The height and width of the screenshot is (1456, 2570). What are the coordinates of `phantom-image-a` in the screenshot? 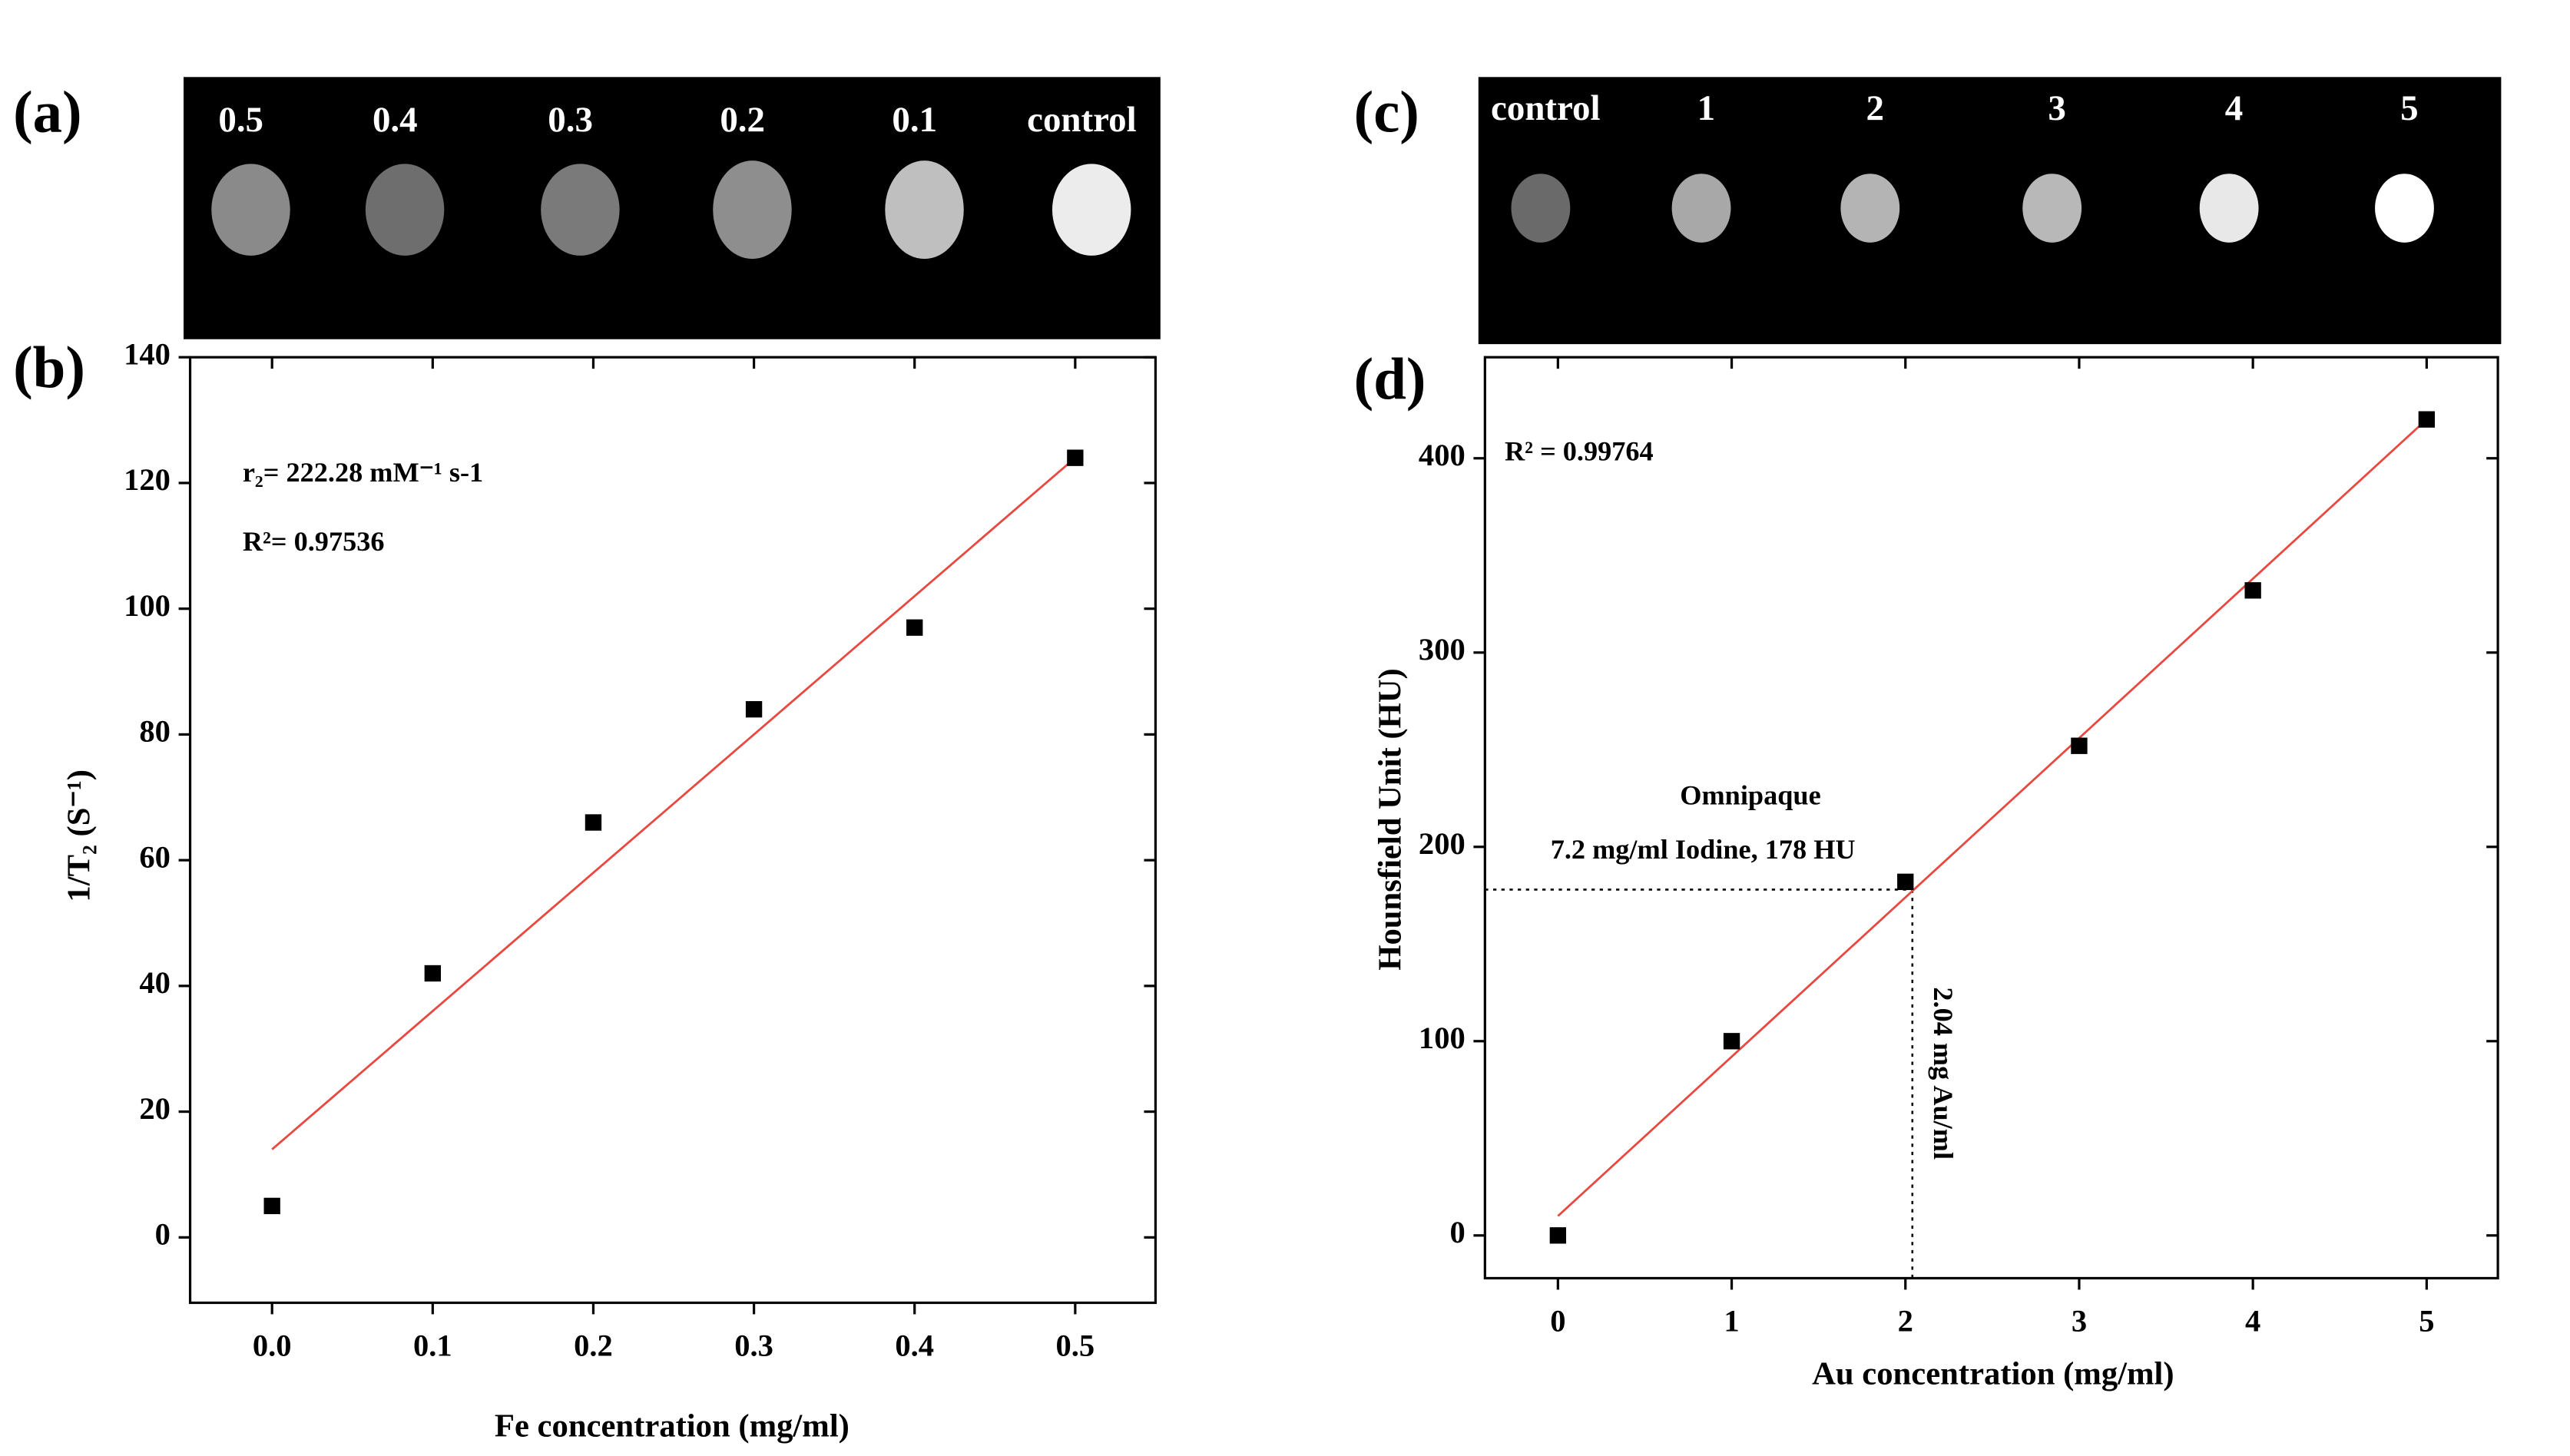 It's located at (672, 208).